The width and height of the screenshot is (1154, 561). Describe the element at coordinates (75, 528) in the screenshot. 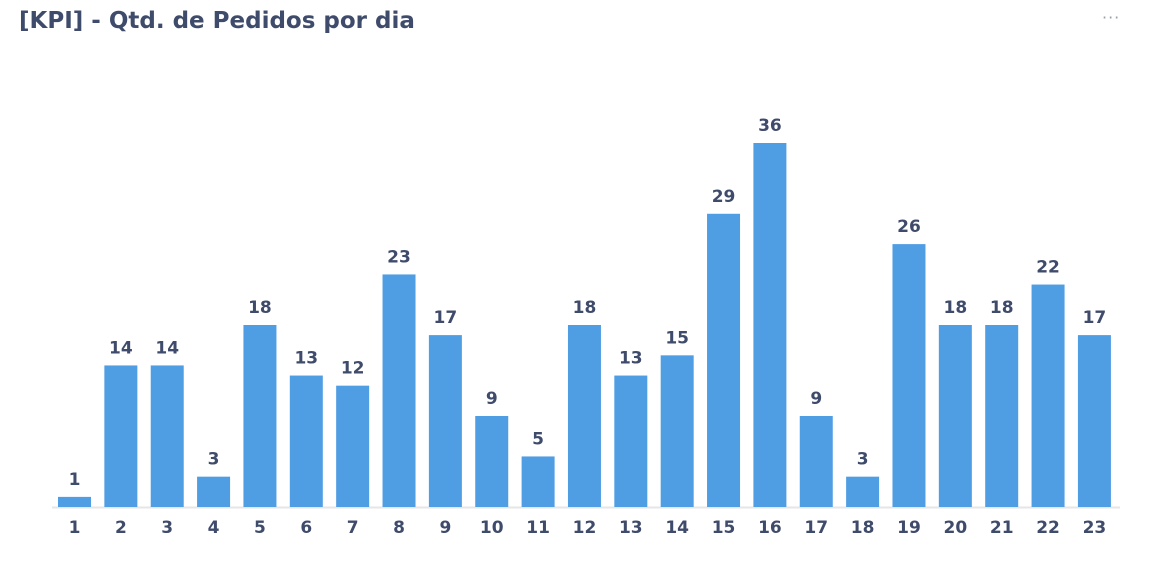

I see `x-tick-label: 1` at that location.